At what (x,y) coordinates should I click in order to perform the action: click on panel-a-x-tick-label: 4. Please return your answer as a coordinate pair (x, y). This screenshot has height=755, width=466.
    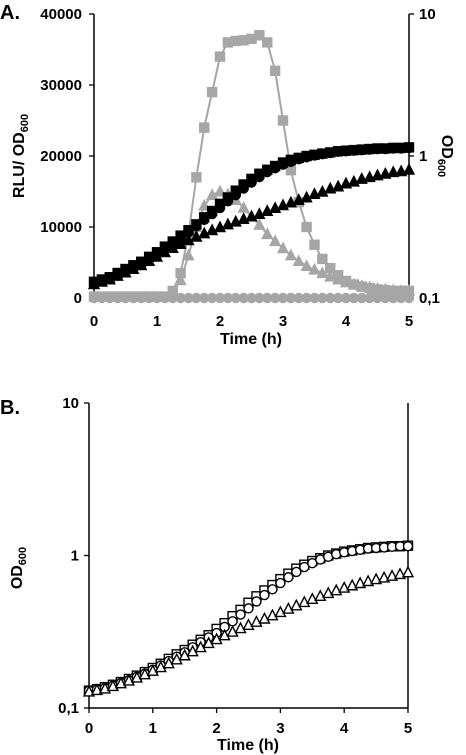
    Looking at the image, I should click on (346, 321).